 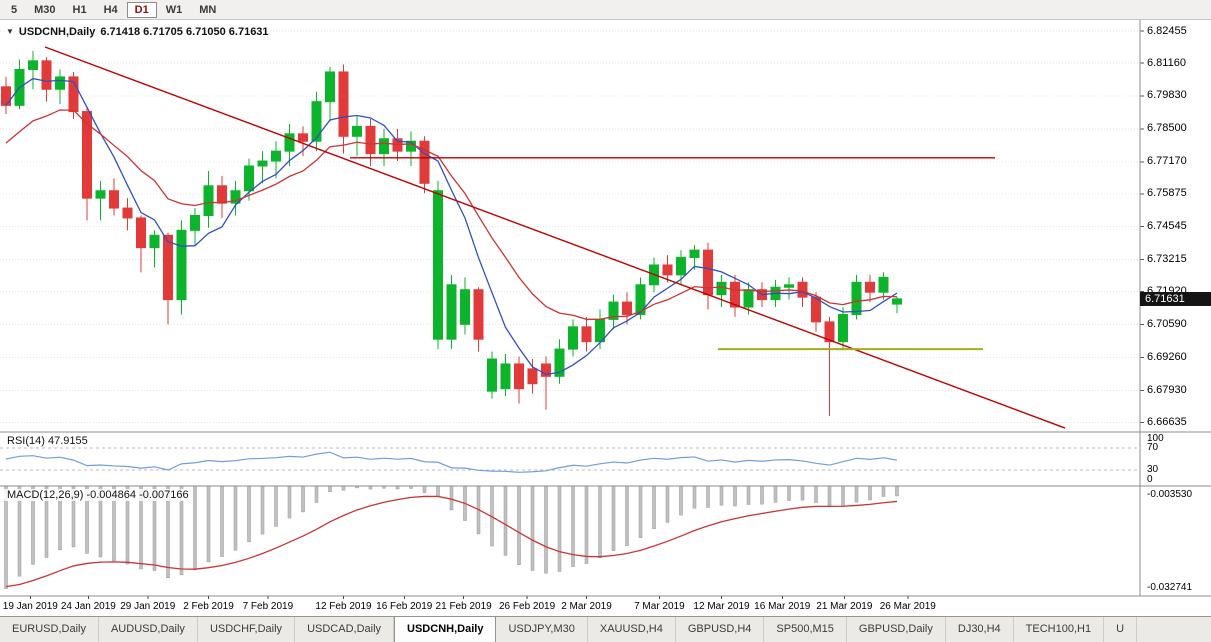 I want to click on timeframe-button-d1: D1, so click(x=141, y=9).